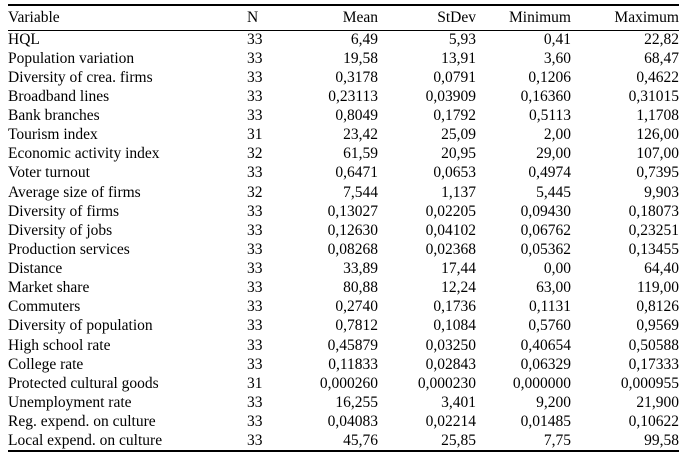 Image resolution: width=686 pixels, height=455 pixels. What do you see at coordinates (360, 269) in the screenshot?
I see `cell-mean: 33,89` at bounding box center [360, 269].